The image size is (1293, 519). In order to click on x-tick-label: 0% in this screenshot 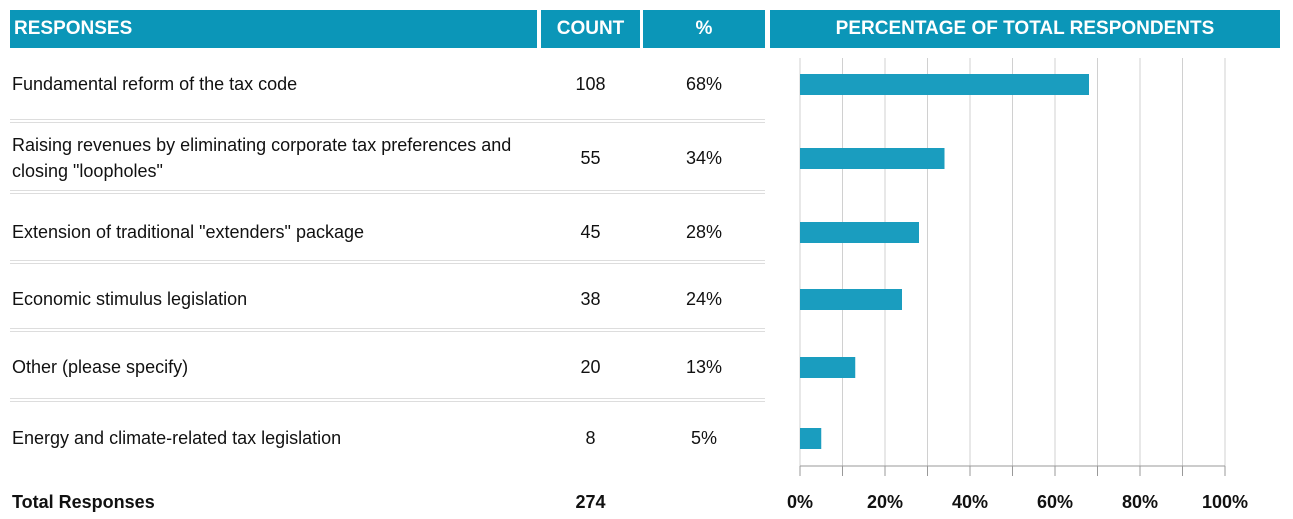, I will do `click(800, 502)`.